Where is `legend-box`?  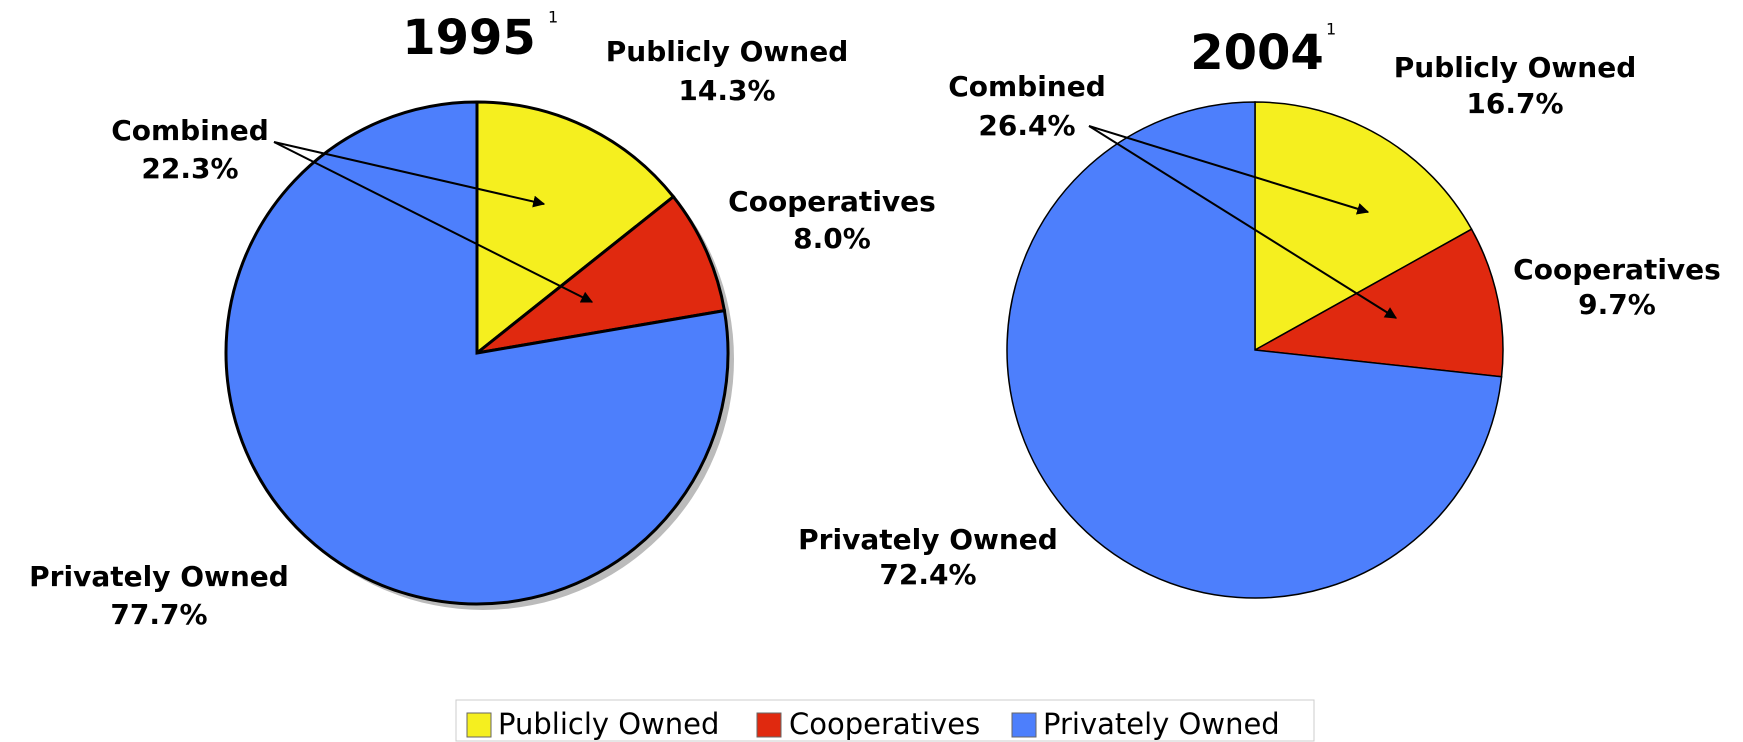 legend-box is located at coordinates (885, 720).